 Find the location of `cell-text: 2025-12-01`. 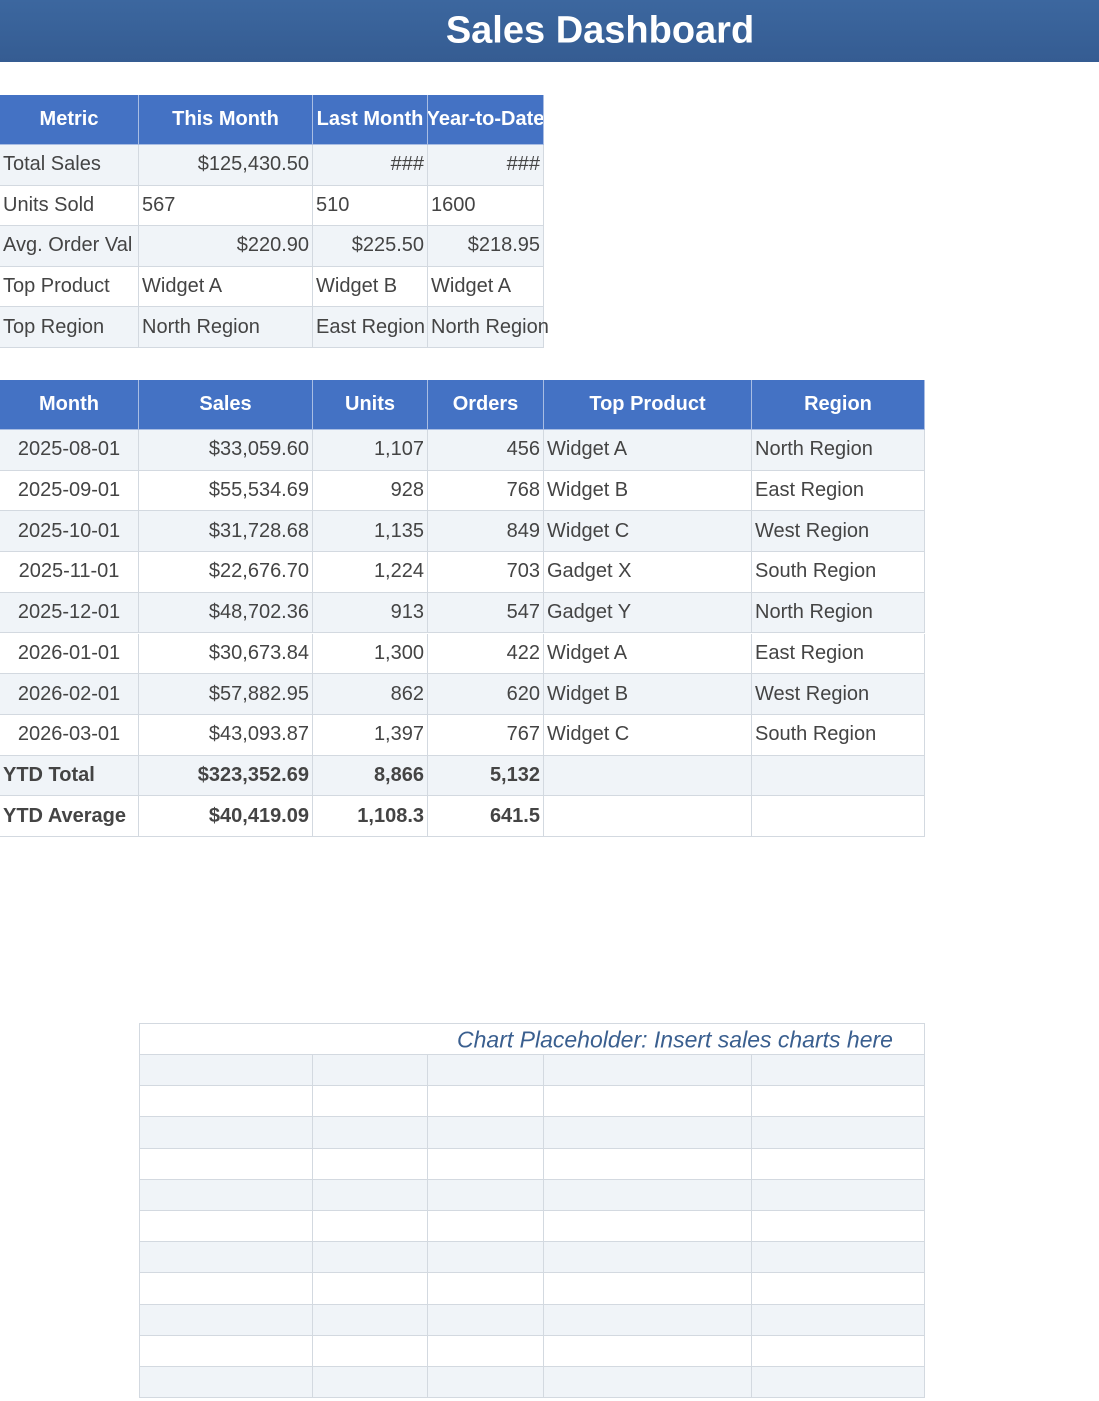

cell-text: 2025-12-01 is located at coordinates (69, 612).